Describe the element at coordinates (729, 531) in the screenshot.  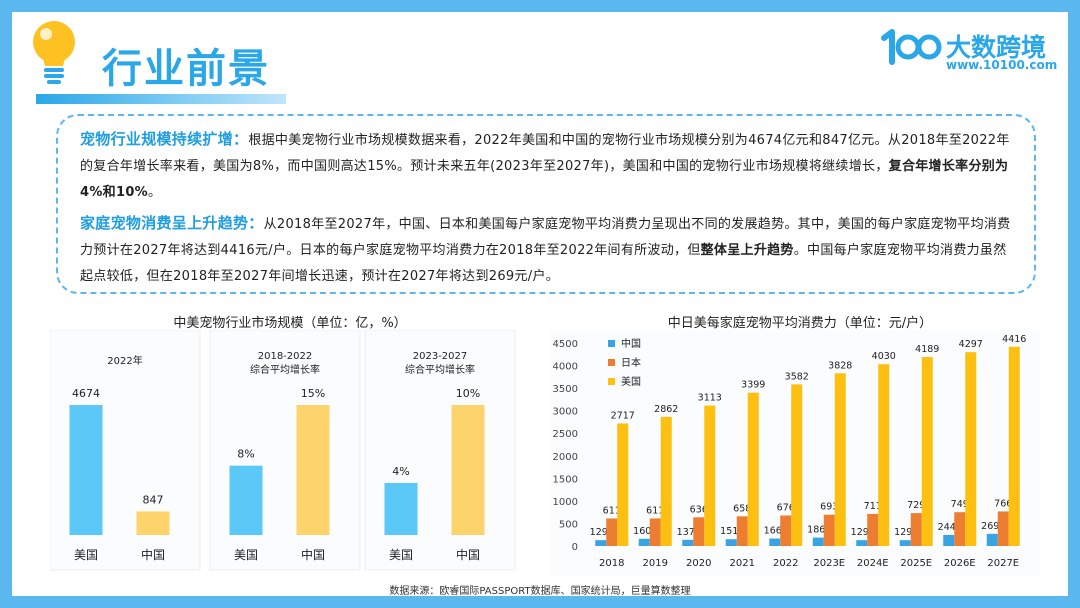
I see `data-label: 151` at that location.